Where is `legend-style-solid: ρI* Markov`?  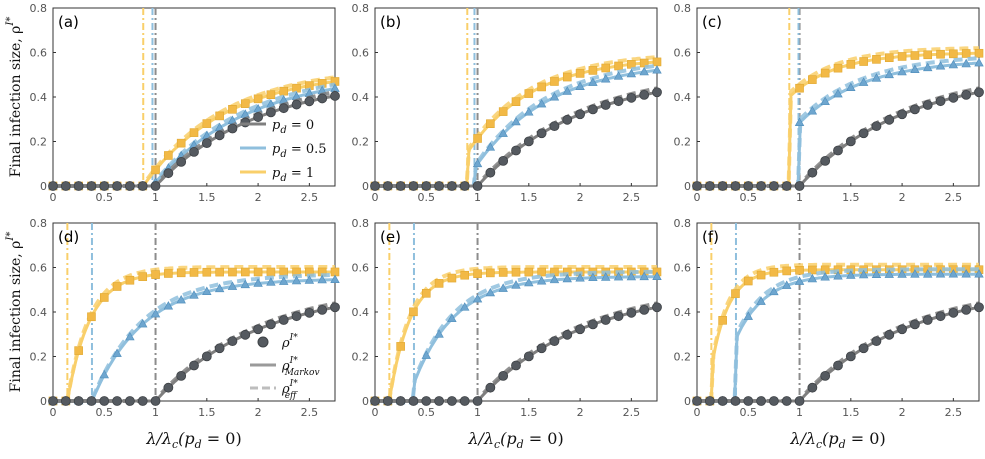
legend-style-solid: ρI* Markov is located at coordinates (300, 367).